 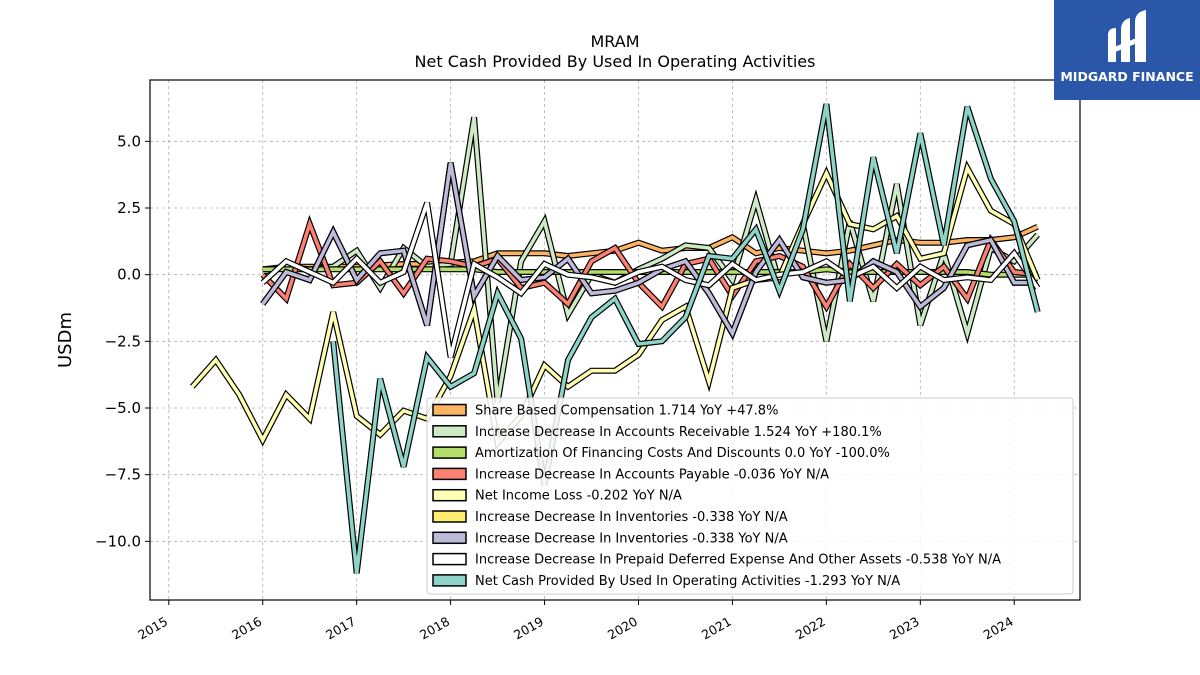 I want to click on logo-text: MIDGARD FINANCE, so click(x=1126, y=76).